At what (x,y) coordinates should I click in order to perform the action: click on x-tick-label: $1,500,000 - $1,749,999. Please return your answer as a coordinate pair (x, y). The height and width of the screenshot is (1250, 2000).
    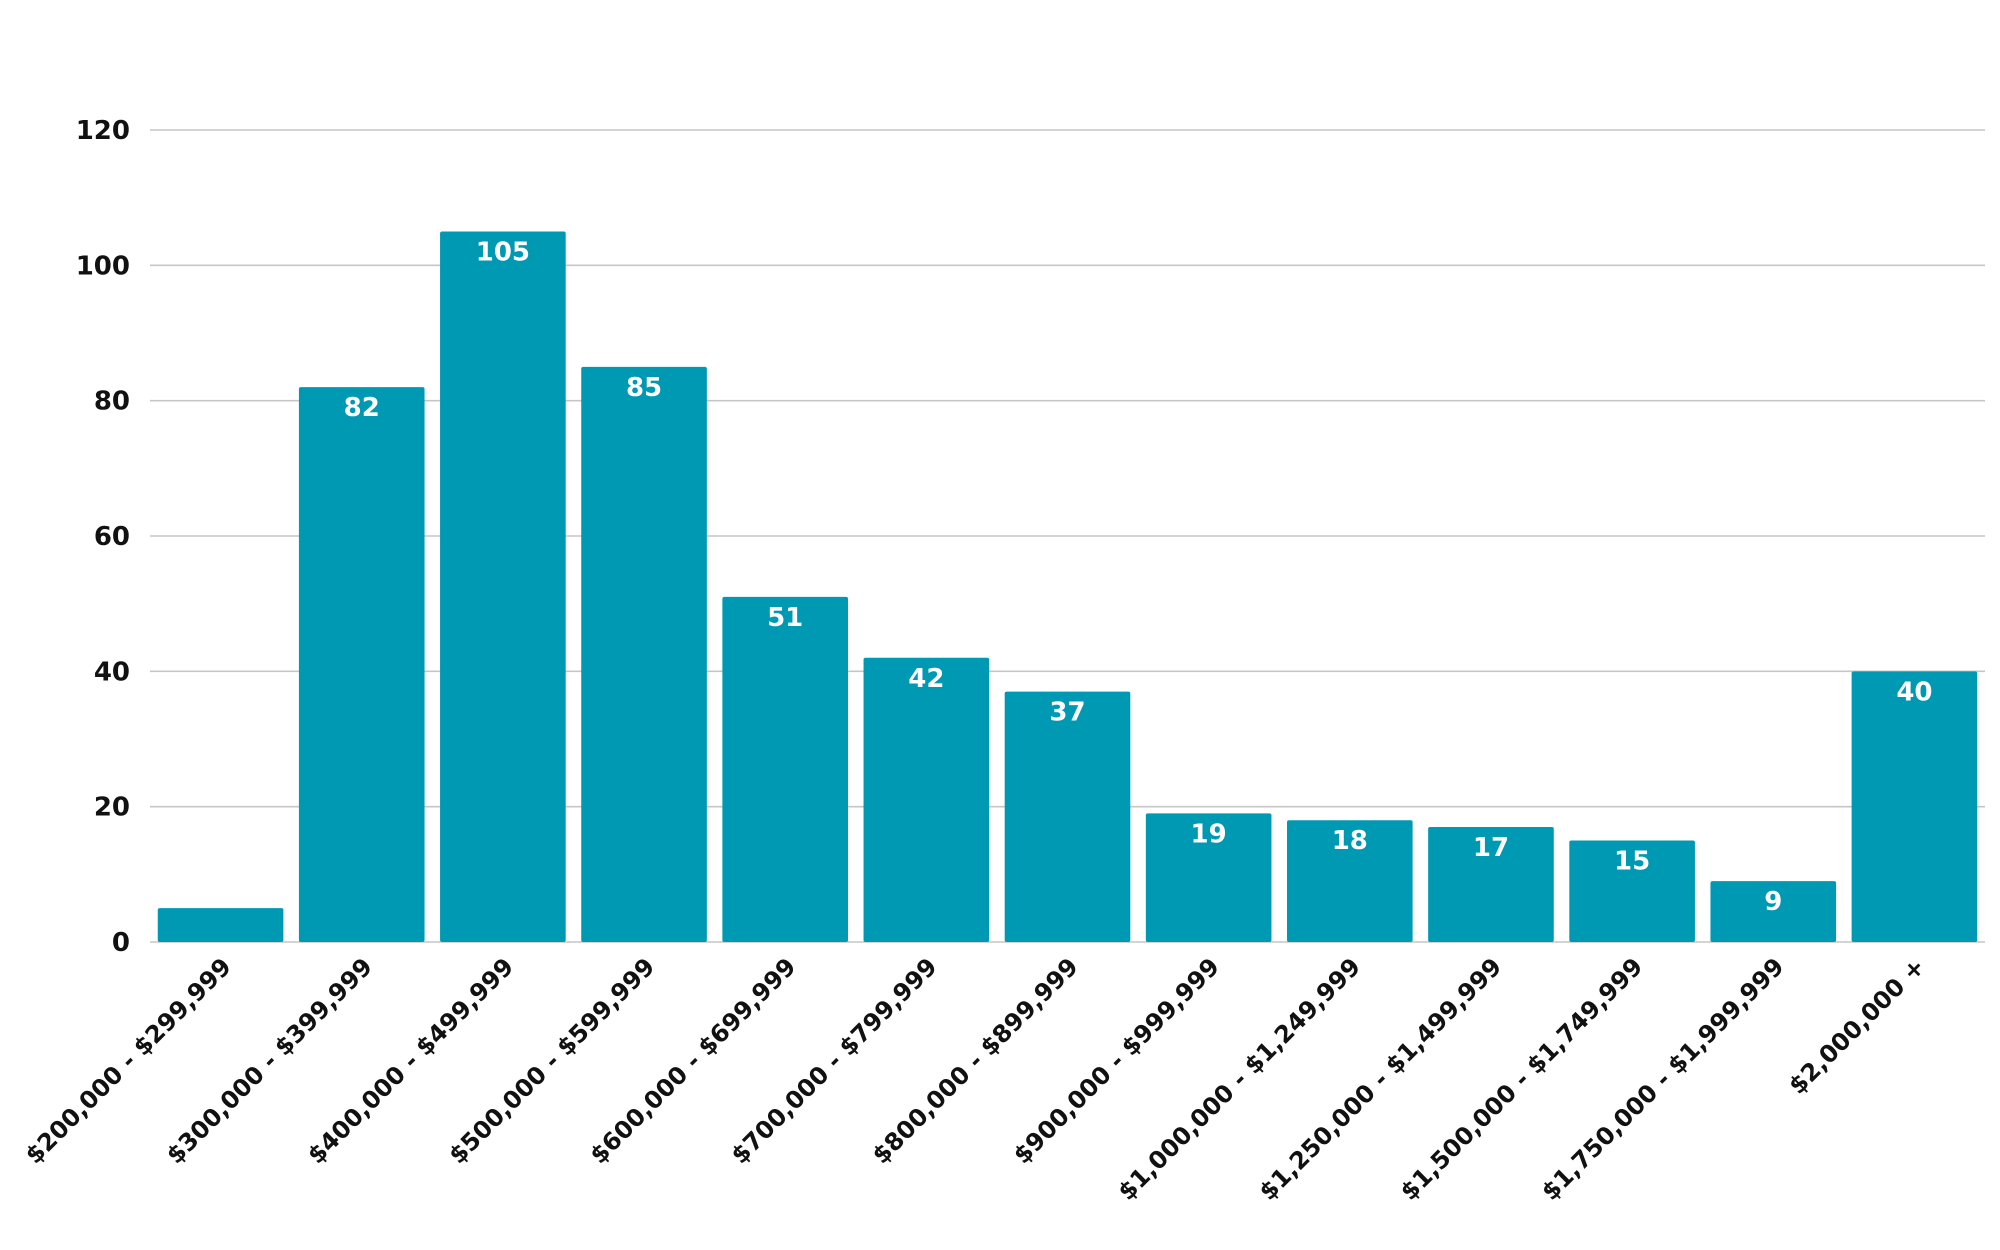
    Looking at the image, I should click on (1521, 1078).